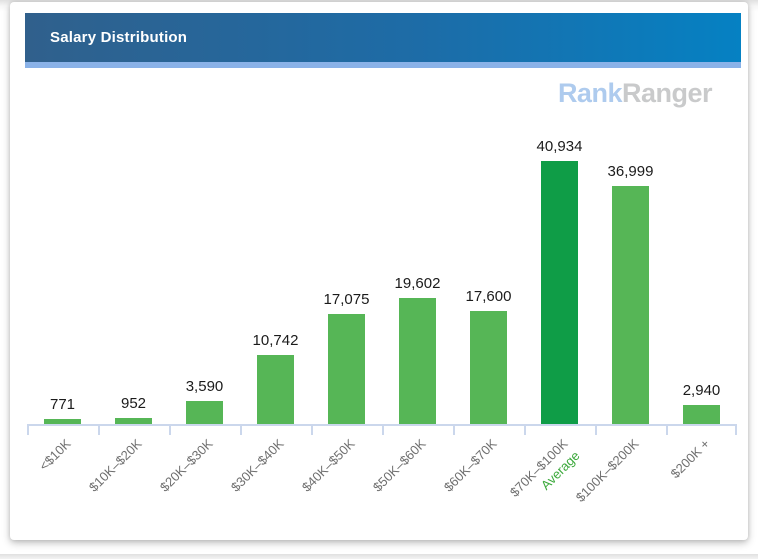 This screenshot has height=559, width=758. Describe the element at coordinates (667, 93) in the screenshot. I see `logo-text-ranger: Ranger` at that location.